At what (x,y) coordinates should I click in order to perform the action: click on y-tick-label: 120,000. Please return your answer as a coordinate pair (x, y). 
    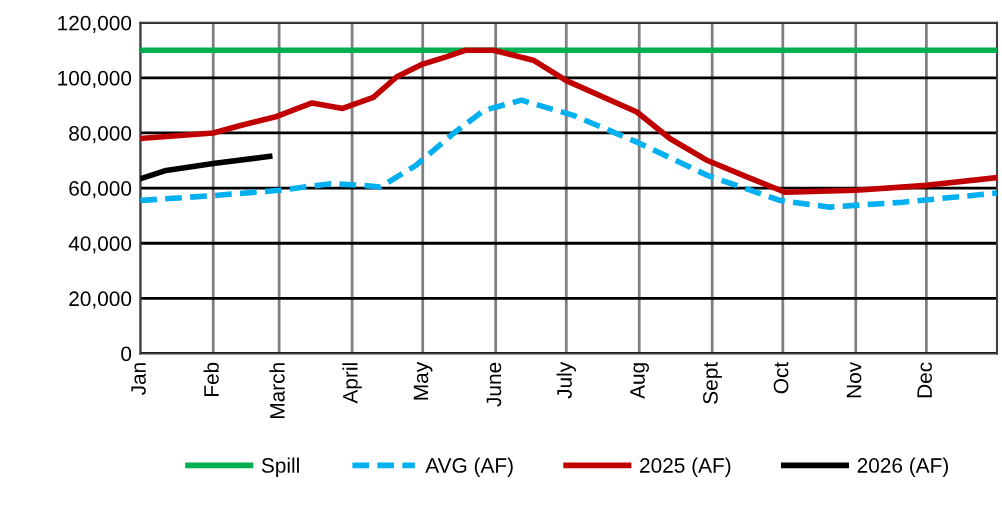
    Looking at the image, I should click on (95, 24).